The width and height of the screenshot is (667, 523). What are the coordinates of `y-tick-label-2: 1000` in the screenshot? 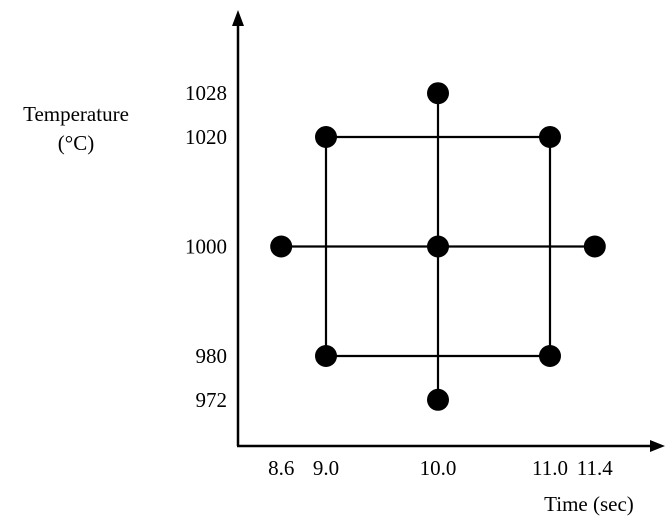 It's located at (206, 247).